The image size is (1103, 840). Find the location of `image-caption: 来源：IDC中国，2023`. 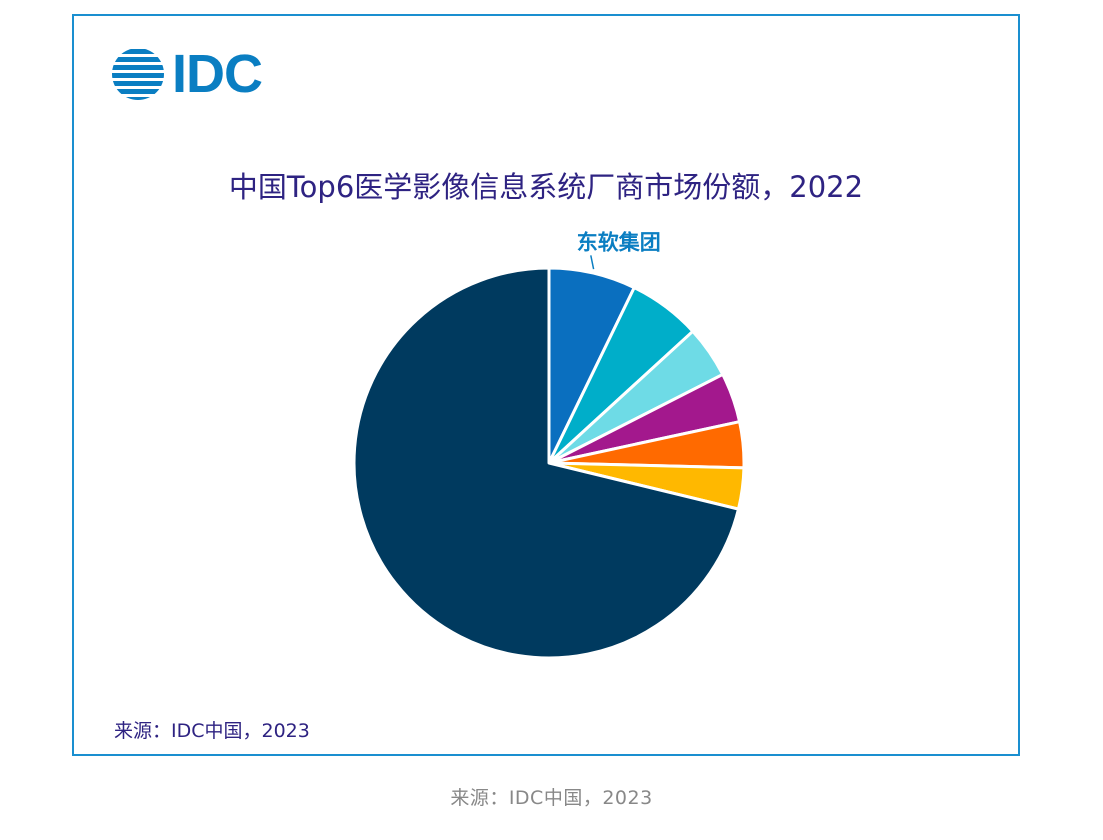

image-caption: 来源：IDC中国，2023 is located at coordinates (551, 798).